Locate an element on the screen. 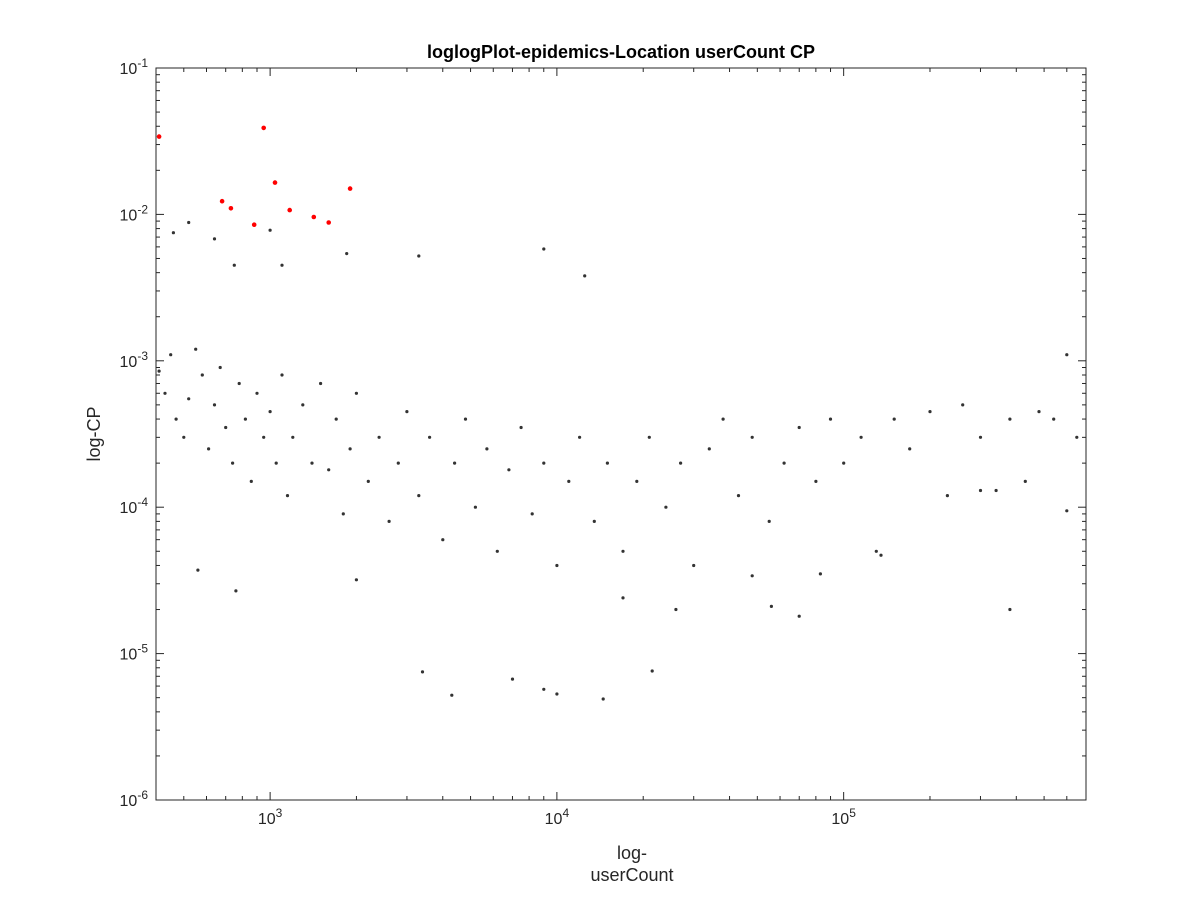 Image resolution: width=1200 pixels, height=900 pixels. x-axis-label-line-2: userCount is located at coordinates (631, 875).